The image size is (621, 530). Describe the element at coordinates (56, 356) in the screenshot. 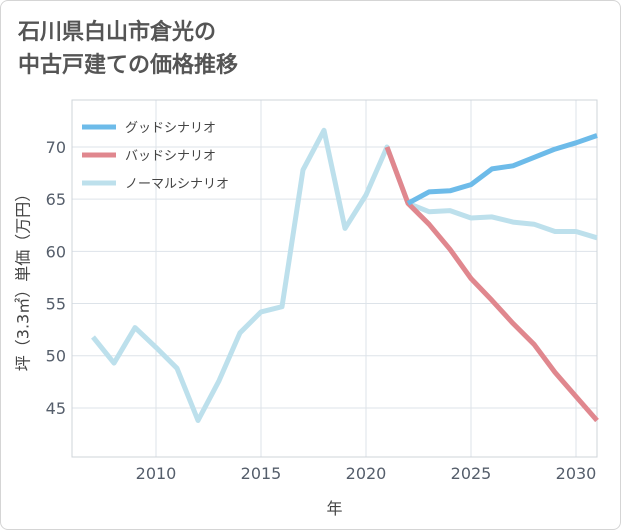

I see `y-tick-label: 50` at that location.